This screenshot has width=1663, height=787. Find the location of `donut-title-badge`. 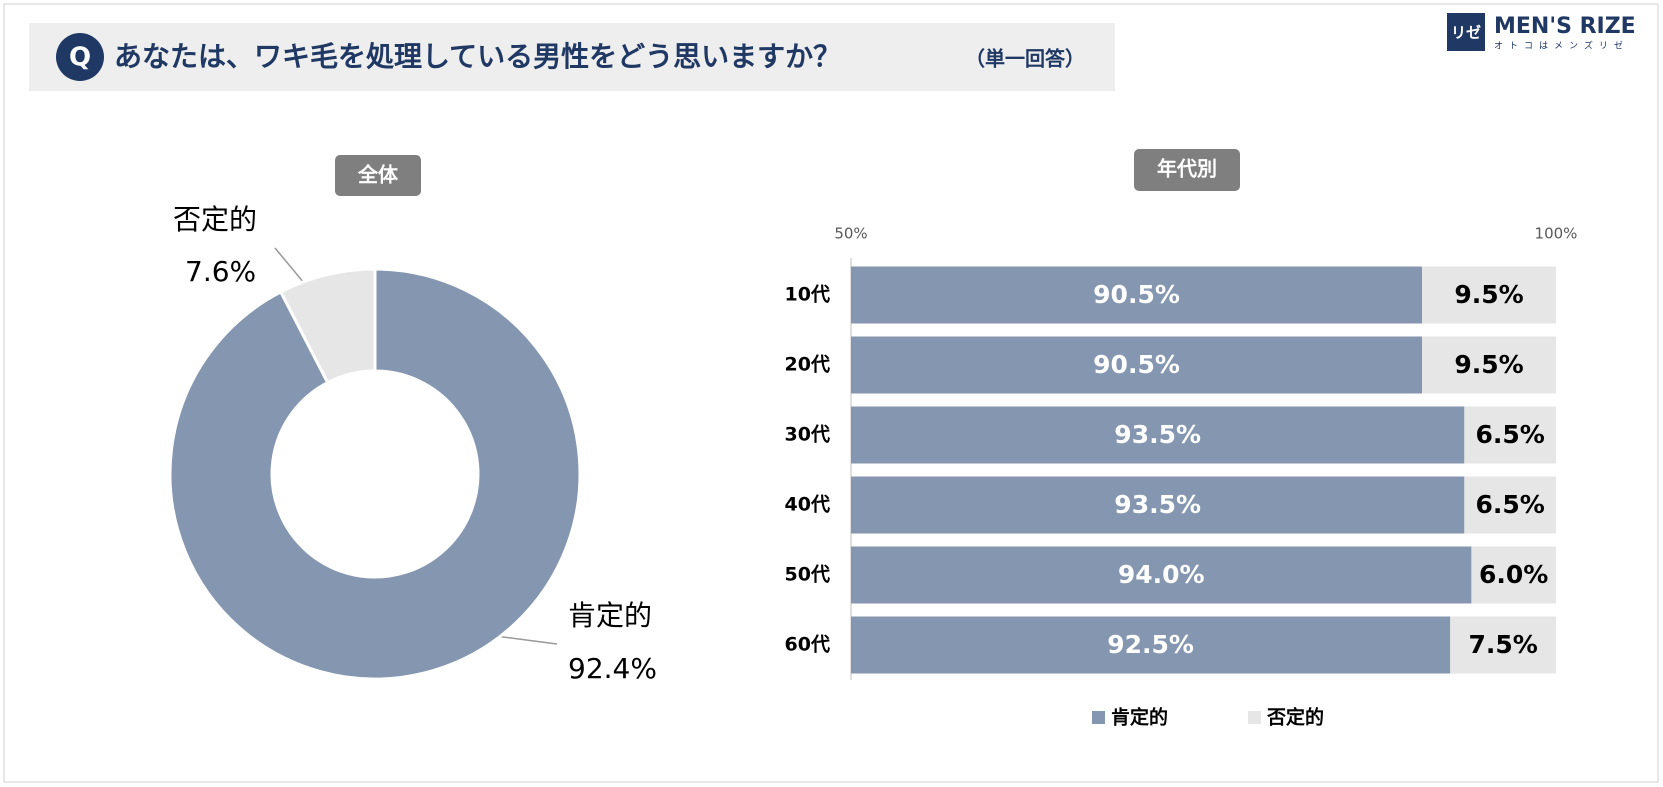

donut-title-badge is located at coordinates (378, 175).